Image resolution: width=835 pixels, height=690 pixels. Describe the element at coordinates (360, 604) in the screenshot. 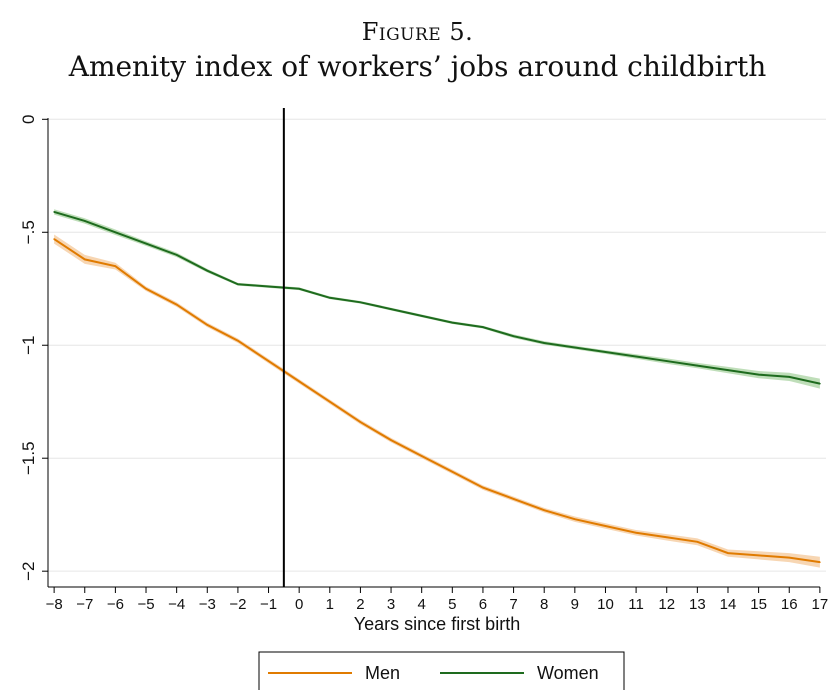

I see `x-tick-label-10: 2` at that location.